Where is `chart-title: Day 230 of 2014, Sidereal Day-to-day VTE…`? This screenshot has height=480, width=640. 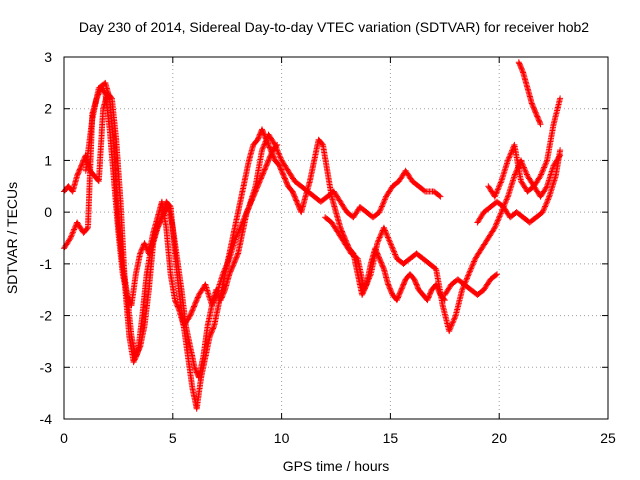 chart-title: Day 230 of 2014, Sidereal Day-to-day VTE… is located at coordinates (334, 27).